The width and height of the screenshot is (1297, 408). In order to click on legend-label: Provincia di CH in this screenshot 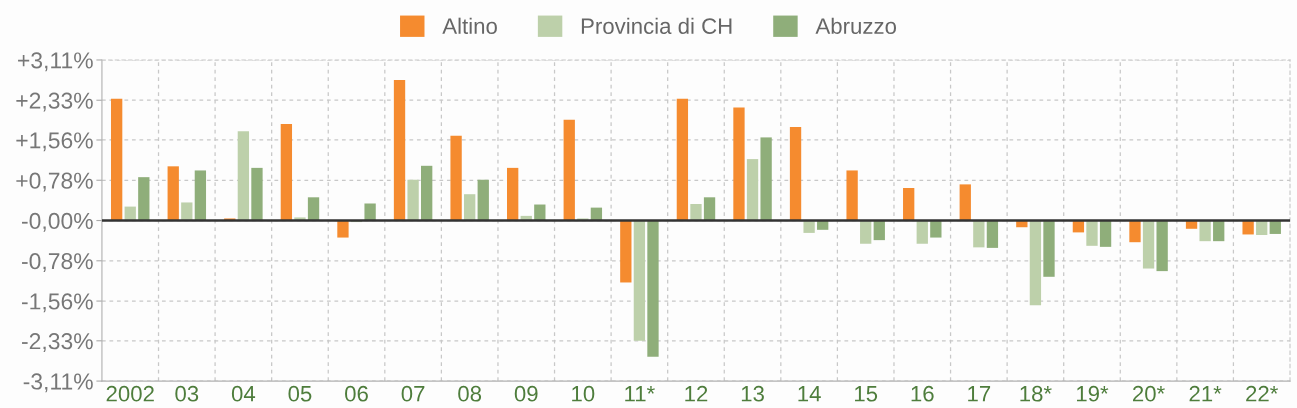, I will do `click(656, 25)`.